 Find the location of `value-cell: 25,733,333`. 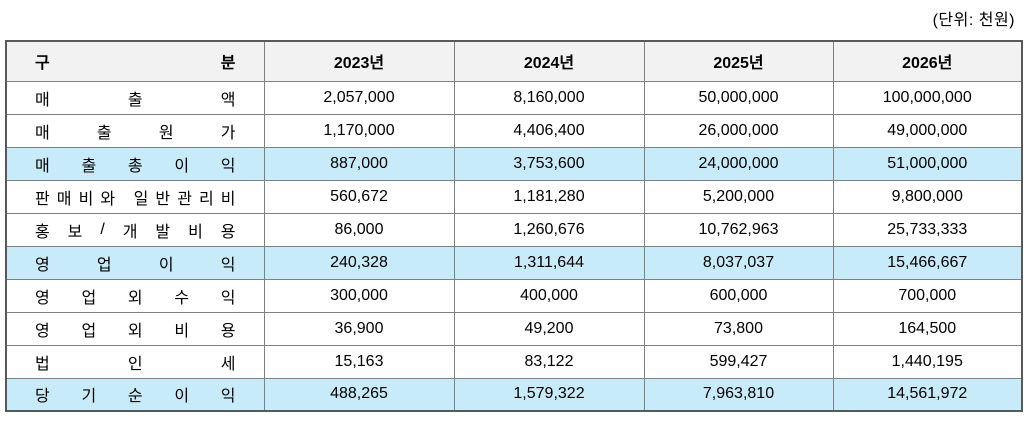

value-cell: 25,733,333 is located at coordinates (927, 229).